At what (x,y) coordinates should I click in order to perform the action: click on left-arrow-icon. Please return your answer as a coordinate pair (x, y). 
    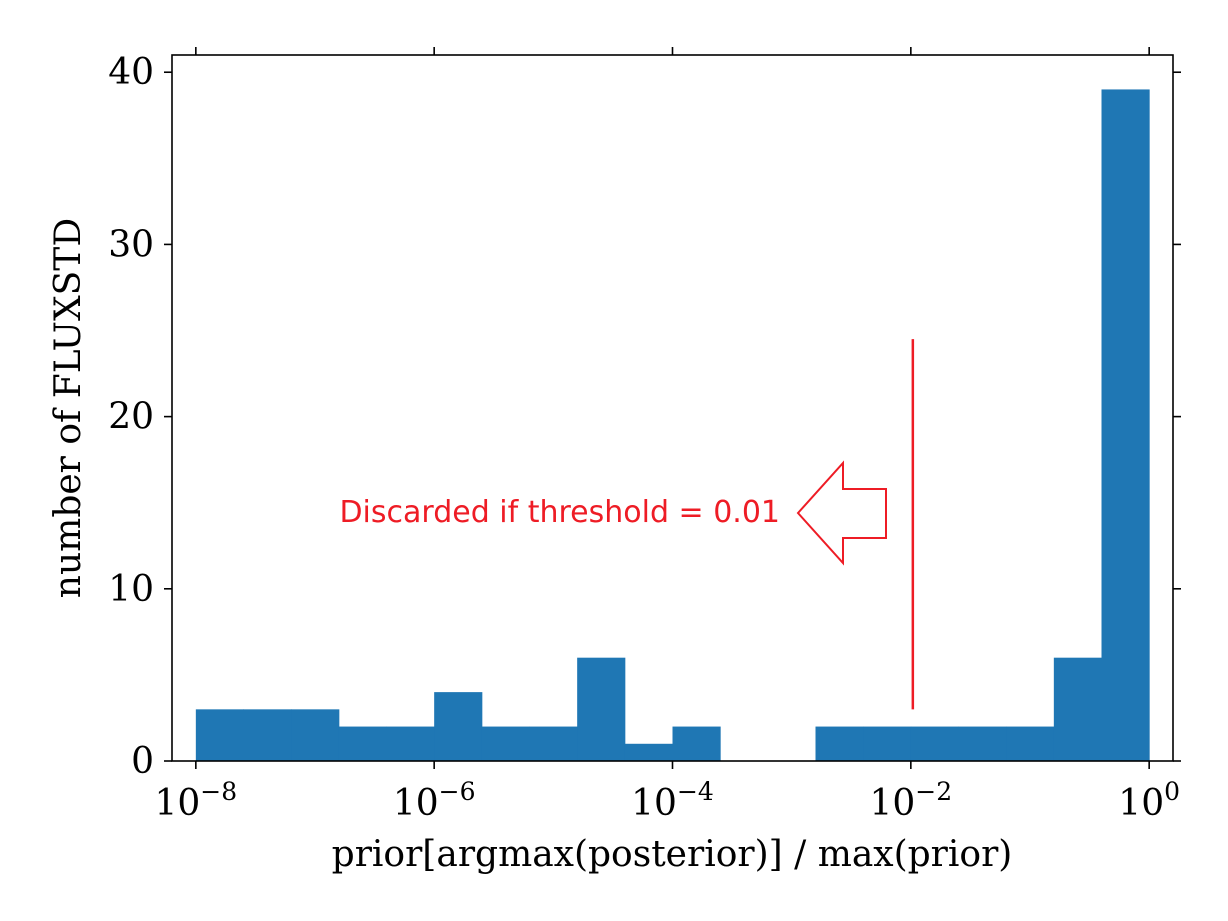
    Looking at the image, I should click on (841, 513).